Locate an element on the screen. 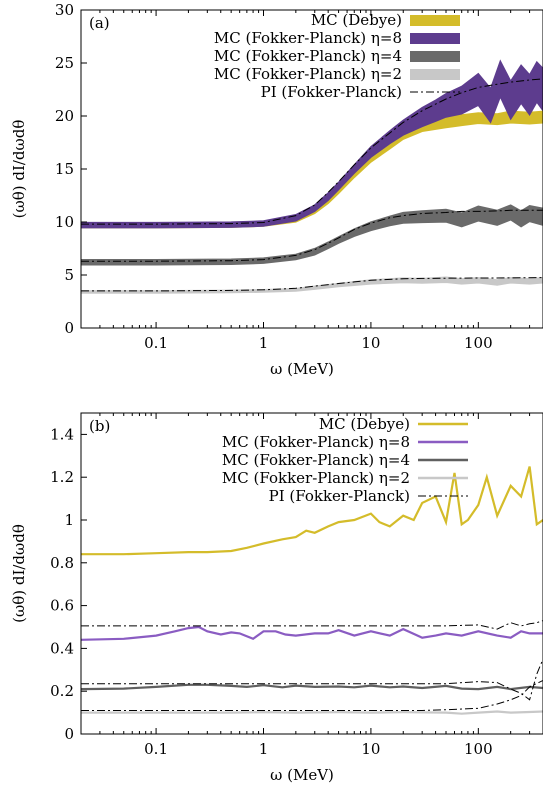  y-tick-label: 1.2 is located at coordinates (62, 477).